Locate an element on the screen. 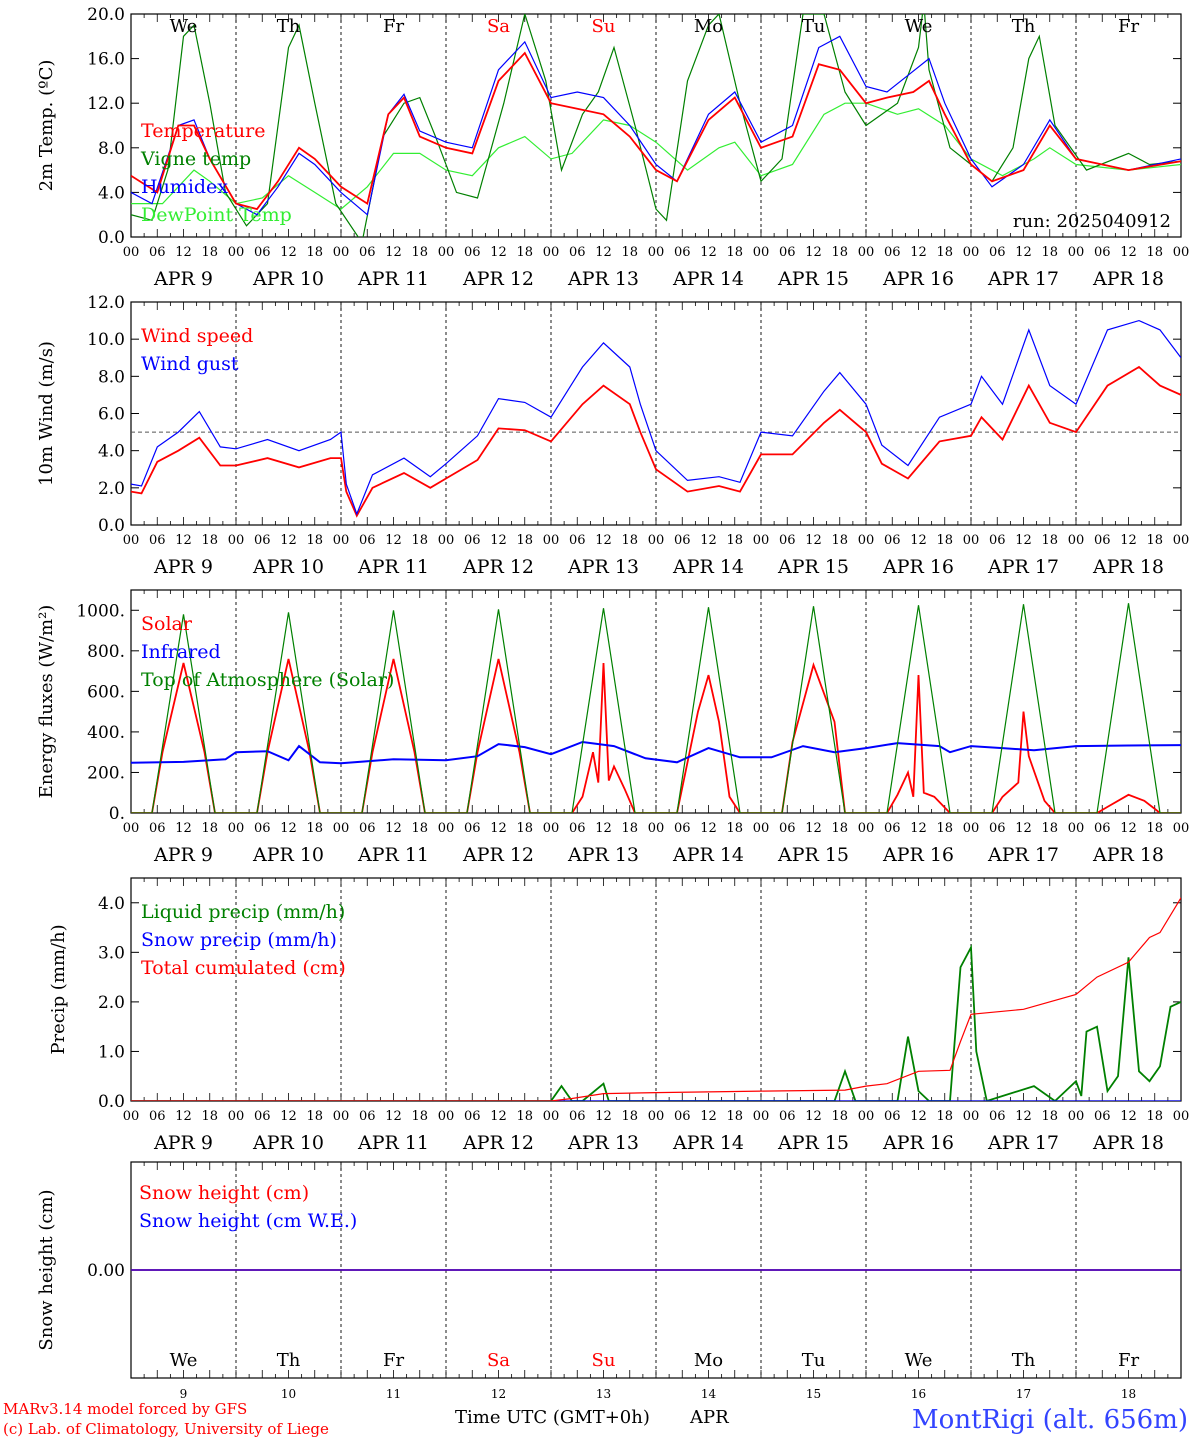 The image size is (1194, 1440). date-label: 18 is located at coordinates (1128, 1394).